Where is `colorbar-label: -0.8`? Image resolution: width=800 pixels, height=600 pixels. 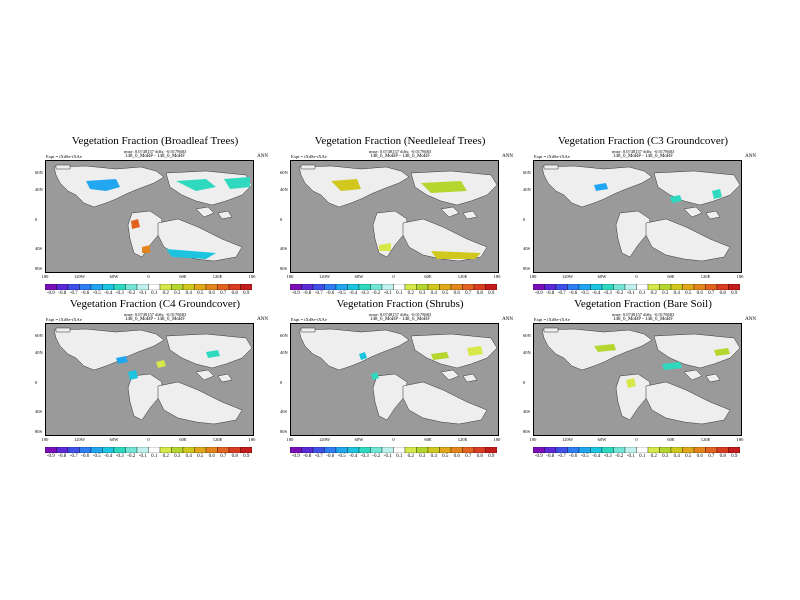
colorbar-label: -0.8 is located at coordinates (307, 293).